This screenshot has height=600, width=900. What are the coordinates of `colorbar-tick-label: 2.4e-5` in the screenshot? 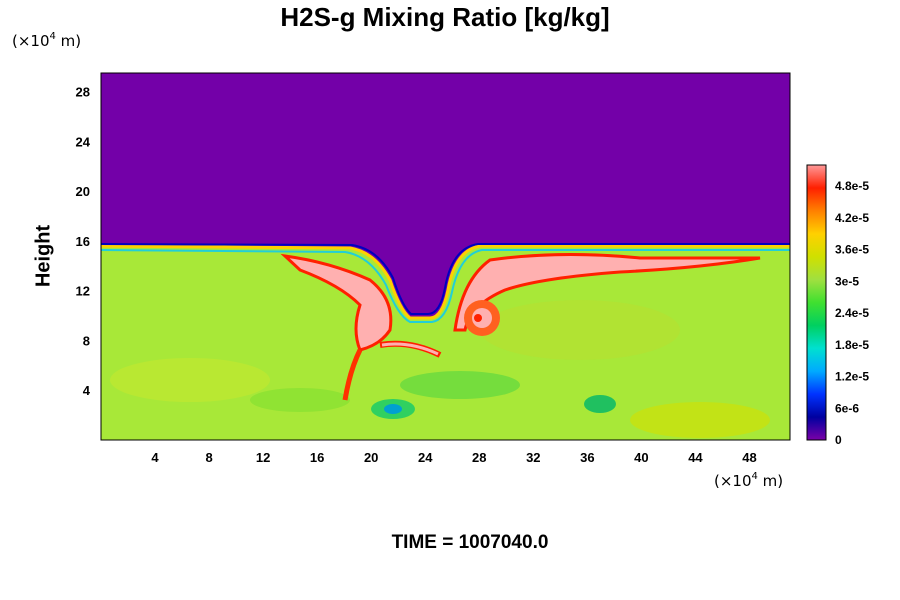 It's located at (852, 313).